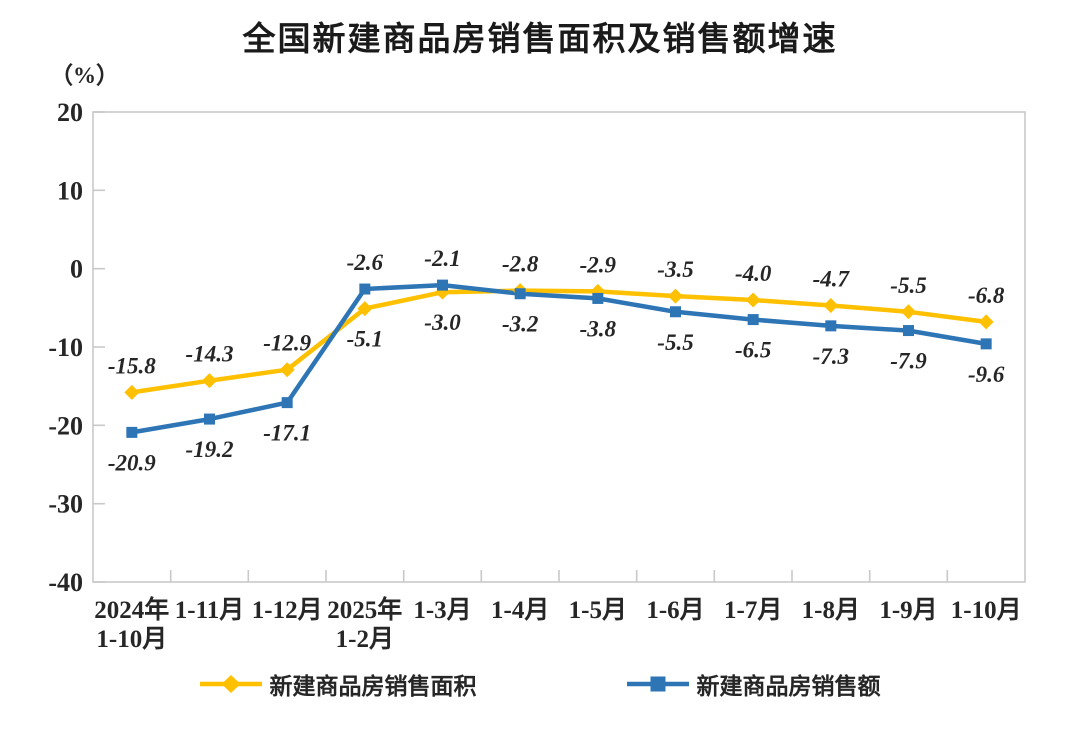 The width and height of the screenshot is (1080, 756). What do you see at coordinates (520, 264) in the screenshot?
I see `data-label: -2.8` at bounding box center [520, 264].